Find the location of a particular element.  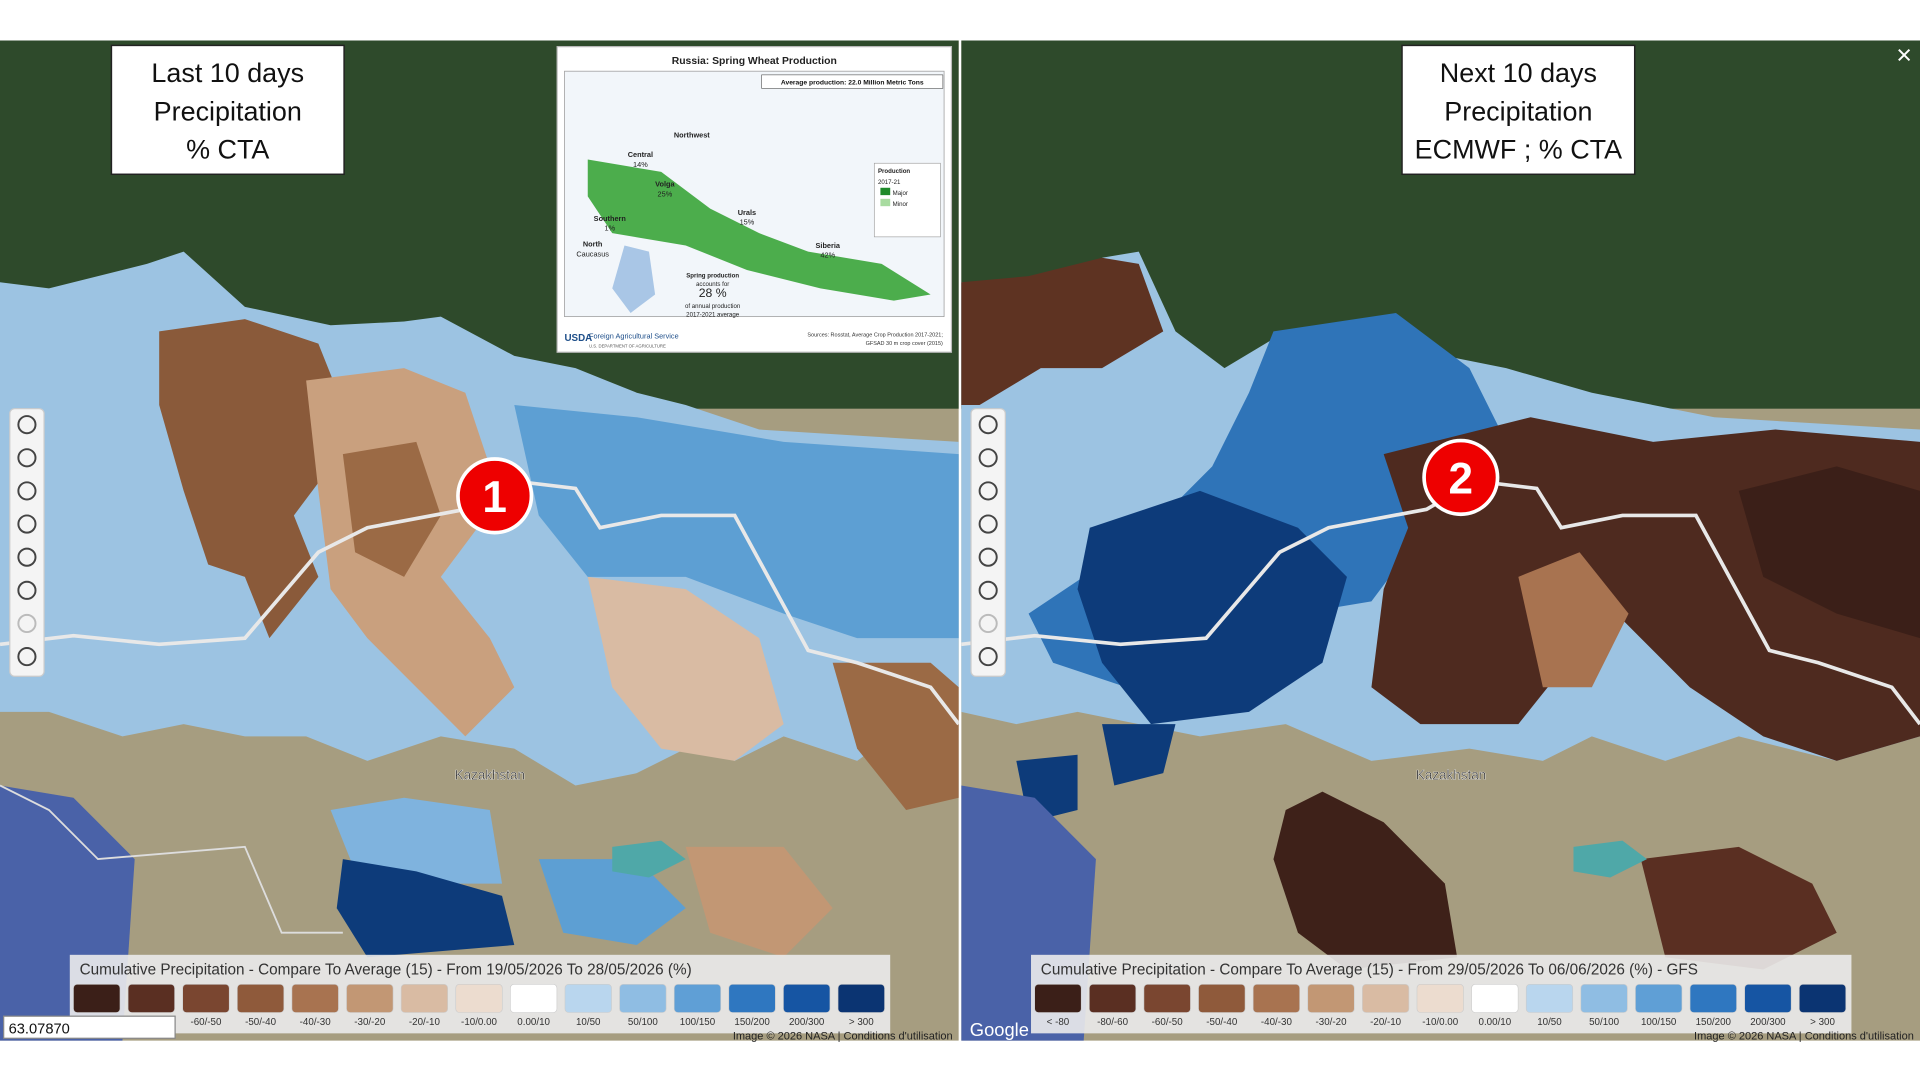

inset-wheat is located at coordinates (759, 230).